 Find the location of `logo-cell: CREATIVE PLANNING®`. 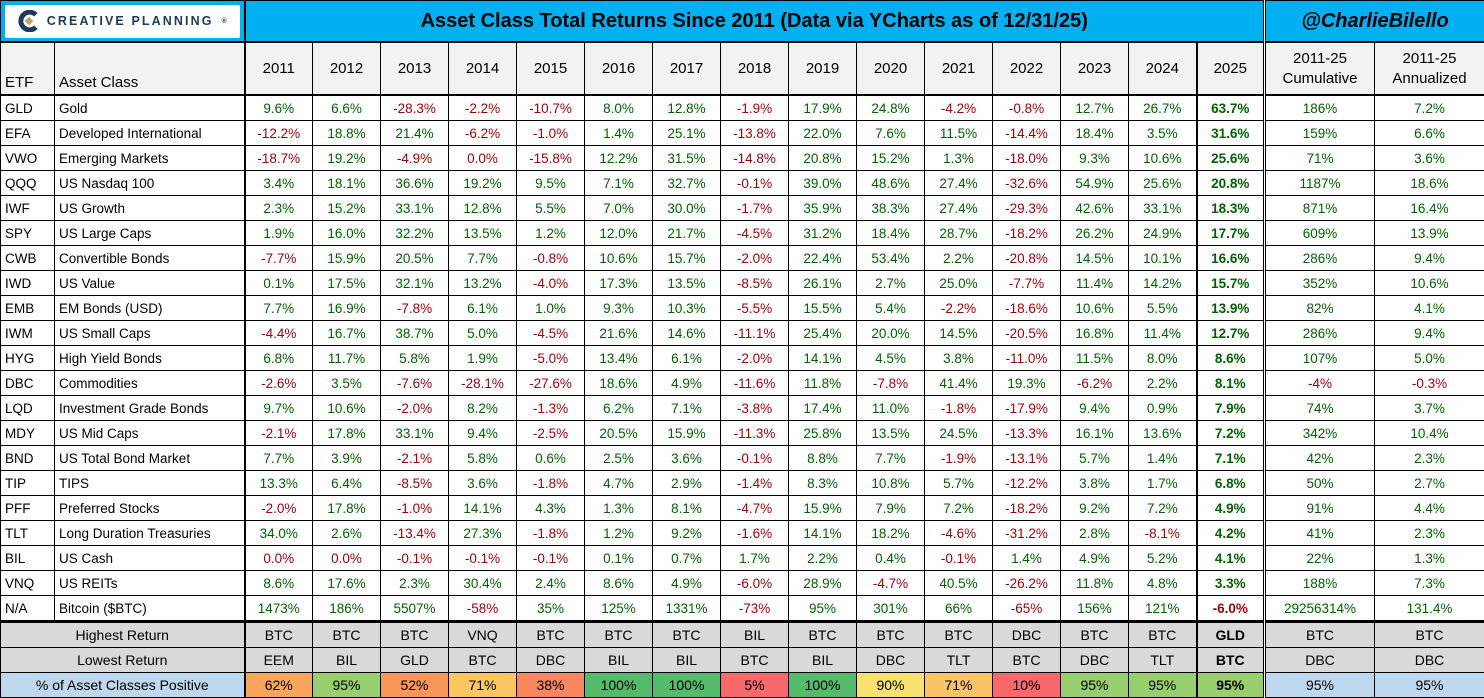

logo-cell: CREATIVE PLANNING® is located at coordinates (123, 22).